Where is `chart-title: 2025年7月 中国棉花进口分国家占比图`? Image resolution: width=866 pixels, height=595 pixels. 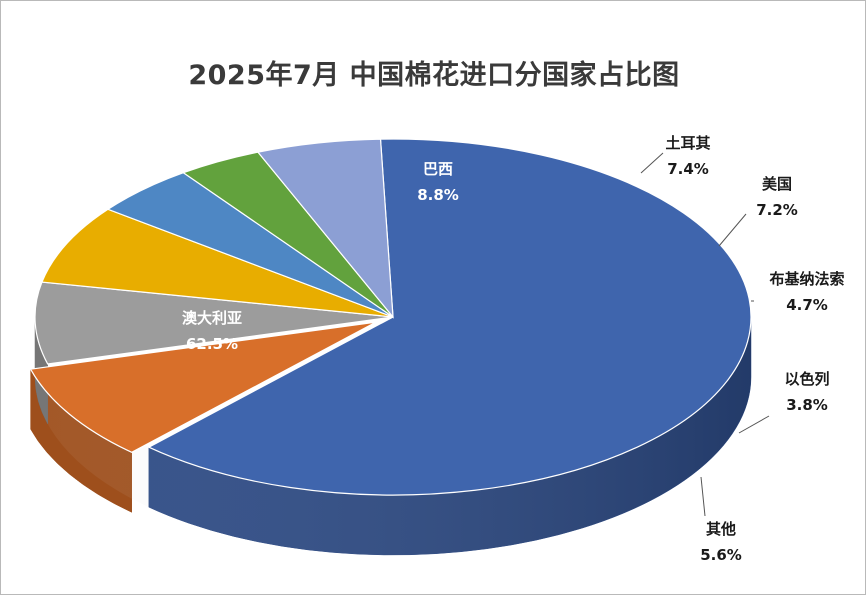 chart-title: 2025年7月 中国棉花进口分国家占比图 is located at coordinates (434, 75).